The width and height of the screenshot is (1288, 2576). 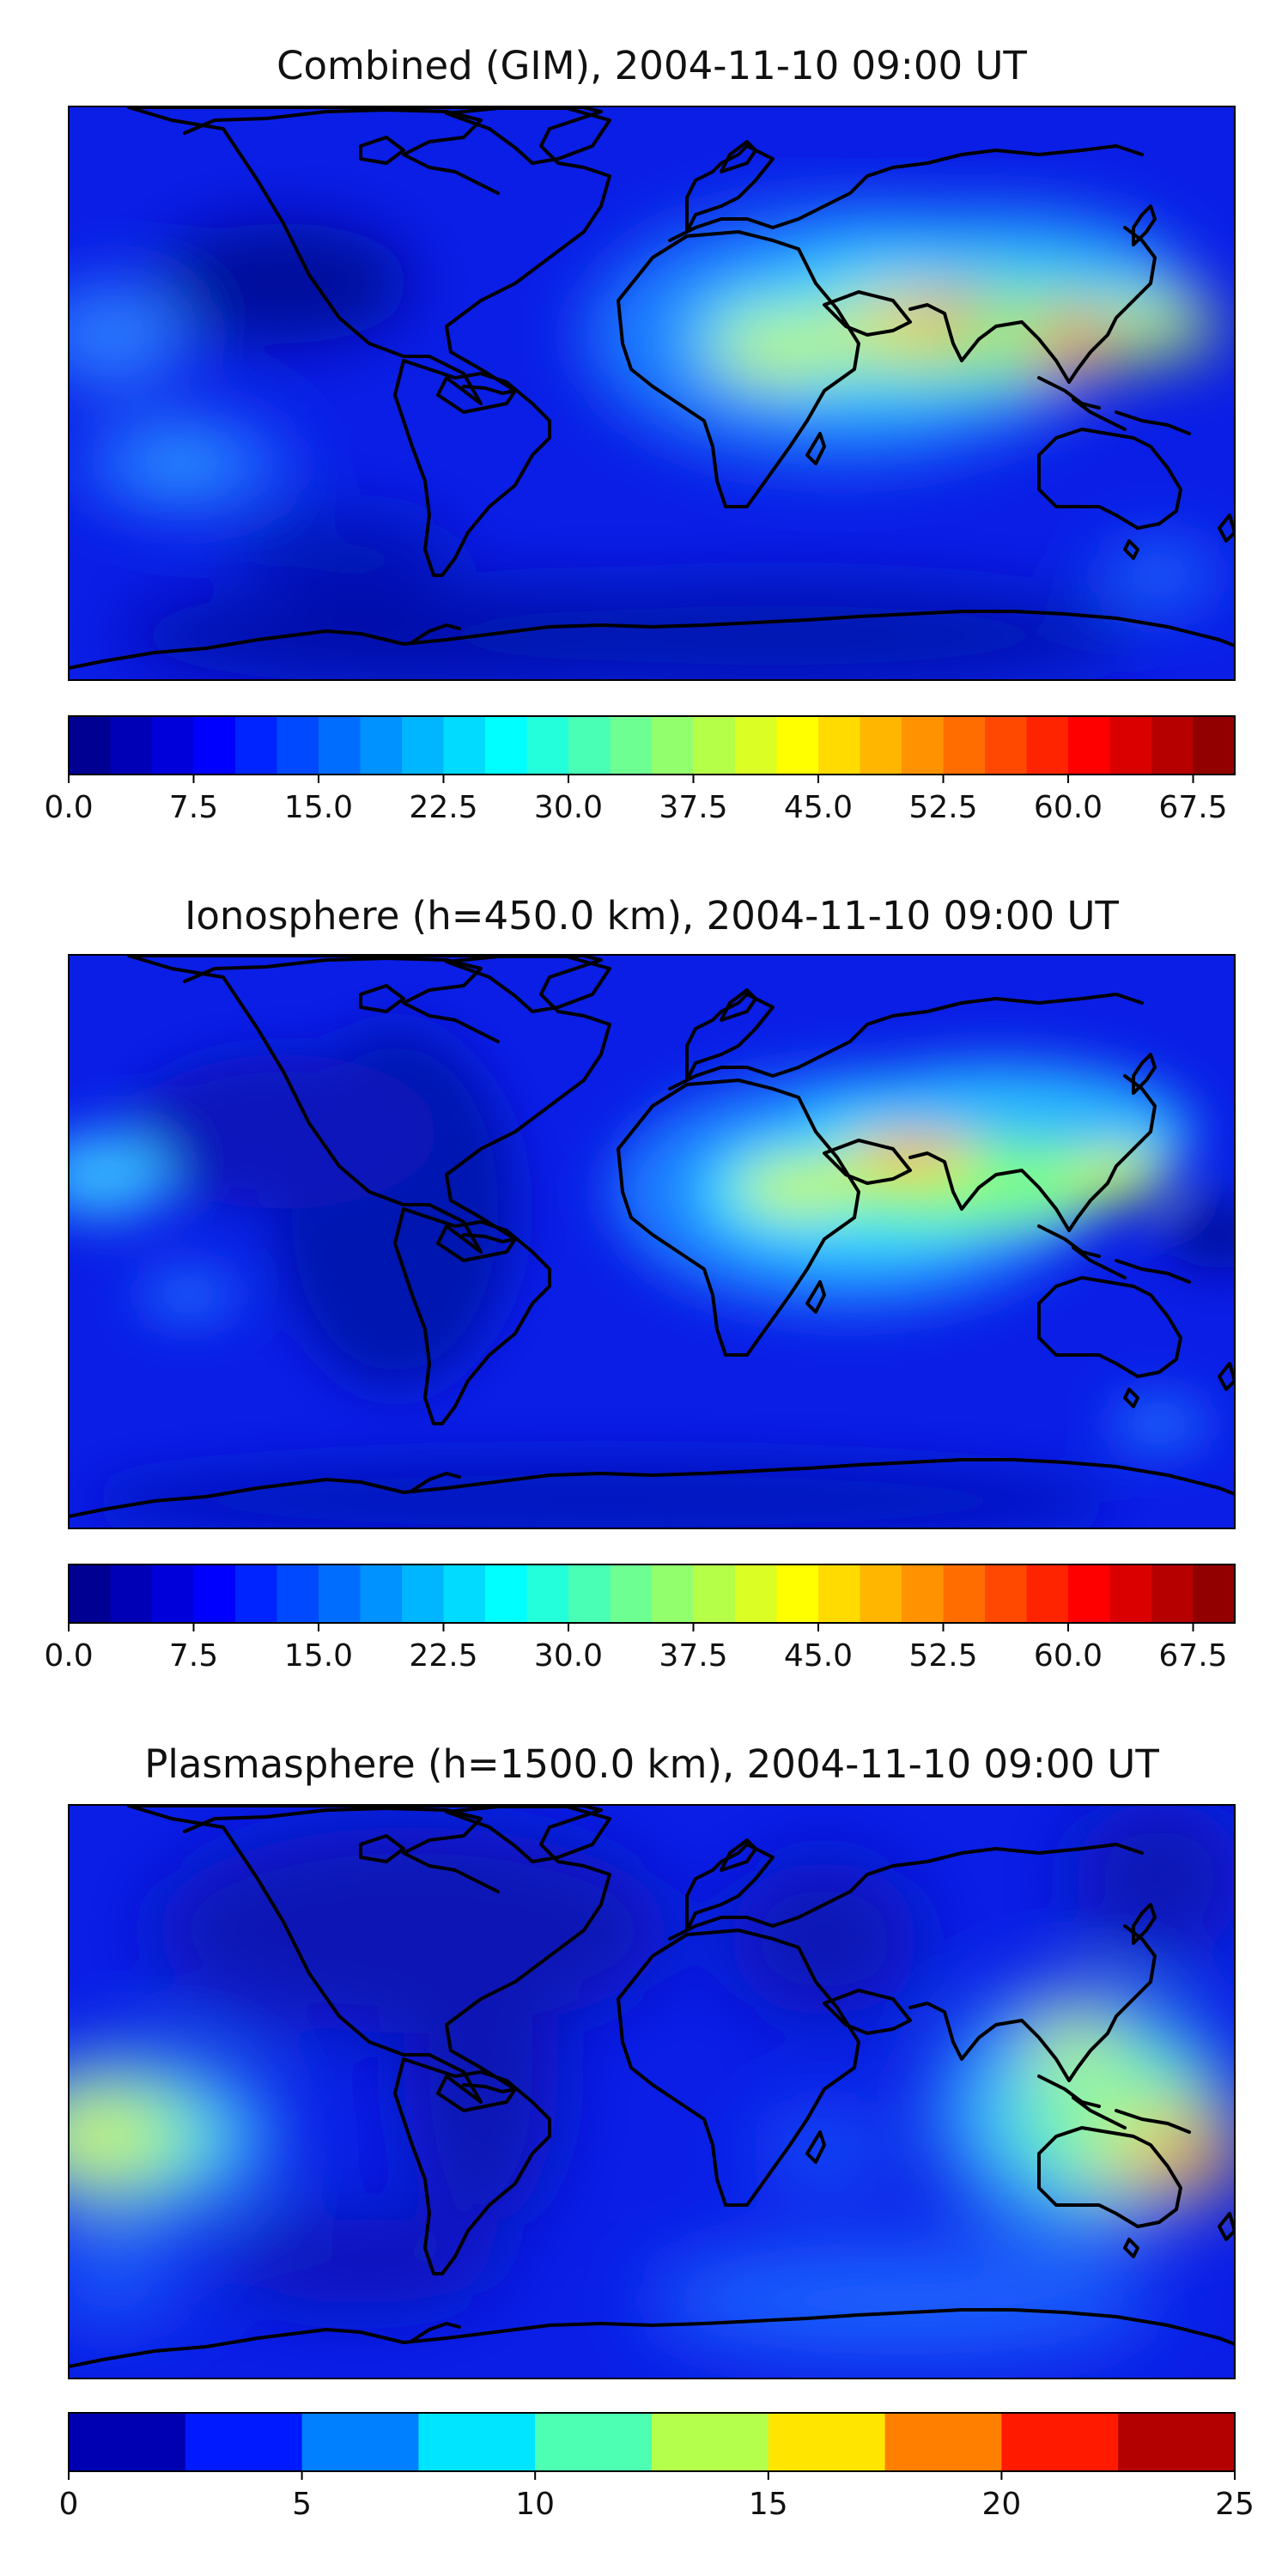 I want to click on colorbar-tick-label: 5, so click(x=302, y=2504).